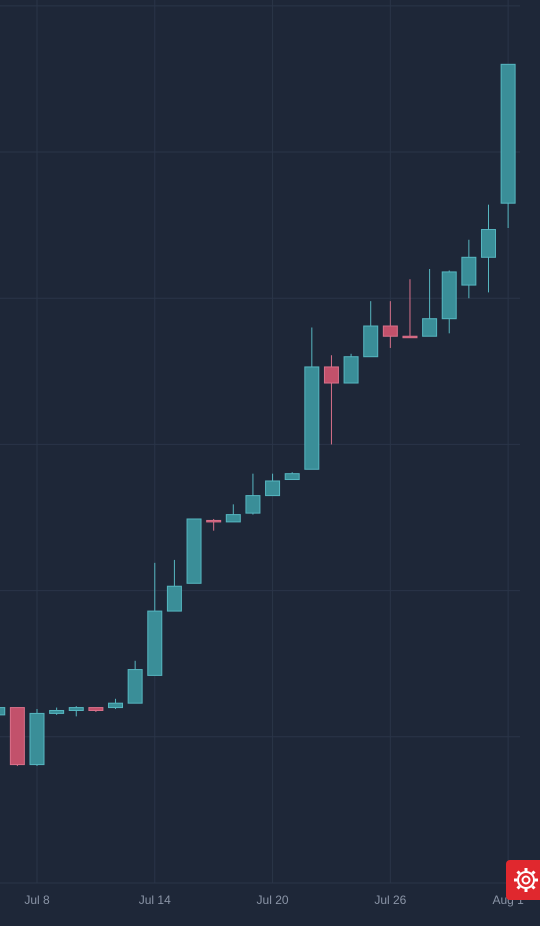 The height and width of the screenshot is (926, 540). Describe the element at coordinates (273, 900) in the screenshot. I see `x-tick-label: Jul 20` at that location.